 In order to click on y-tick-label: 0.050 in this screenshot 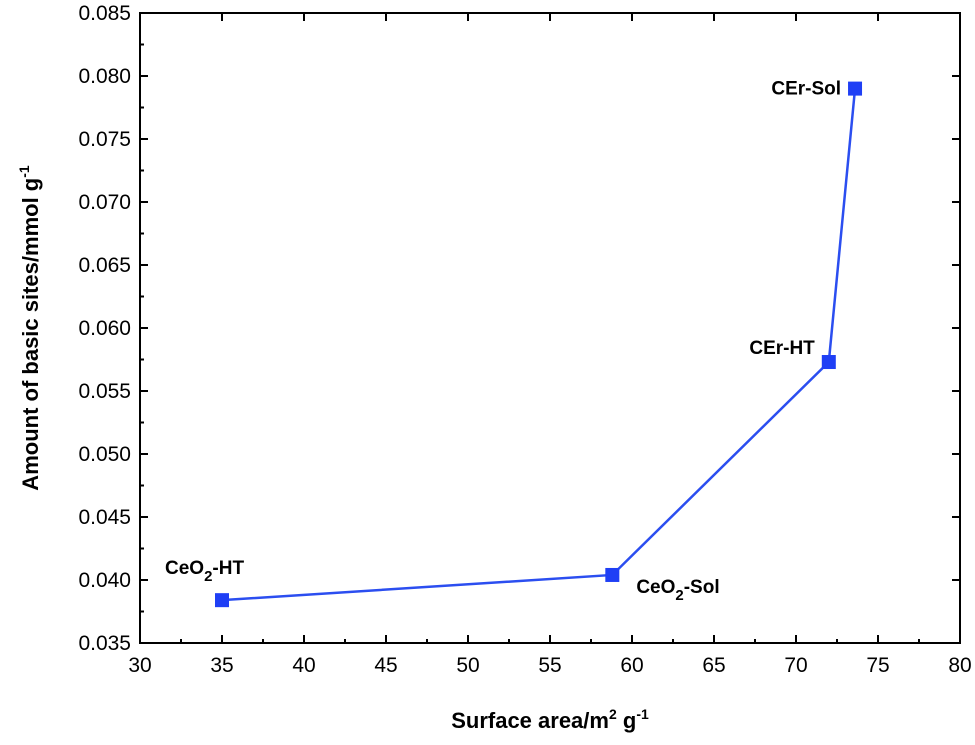, I will do `click(104, 454)`.